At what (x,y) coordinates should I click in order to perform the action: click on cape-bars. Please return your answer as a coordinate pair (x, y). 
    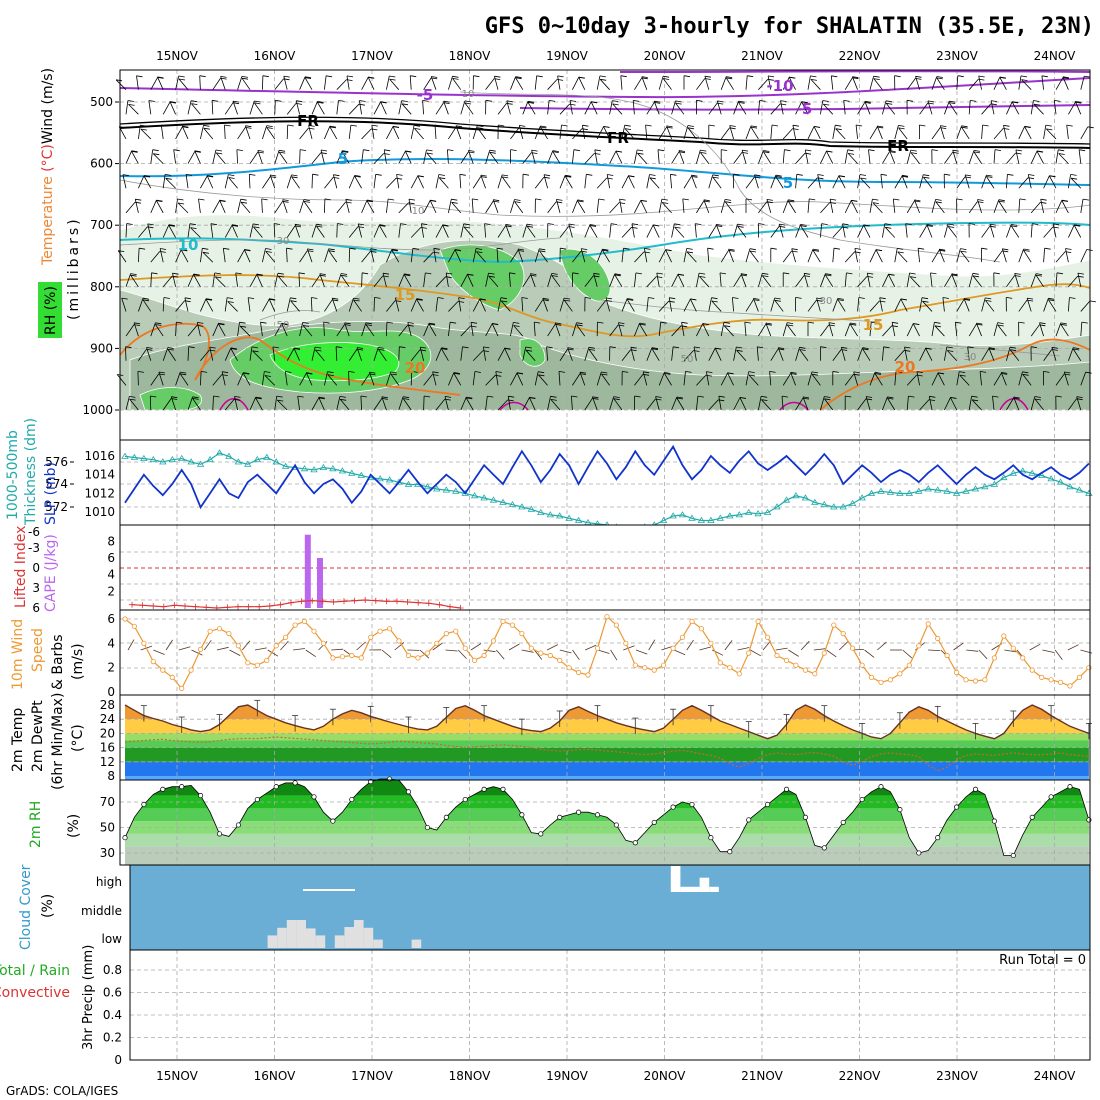
    Looking at the image, I should click on (313, 571).